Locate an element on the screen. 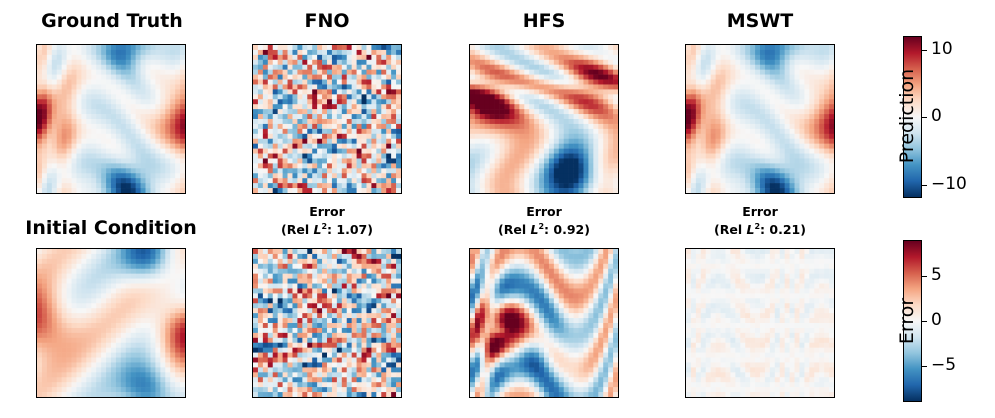 The image size is (995, 418). error-title-fno-prefix: (Rel is located at coordinates (297, 230).